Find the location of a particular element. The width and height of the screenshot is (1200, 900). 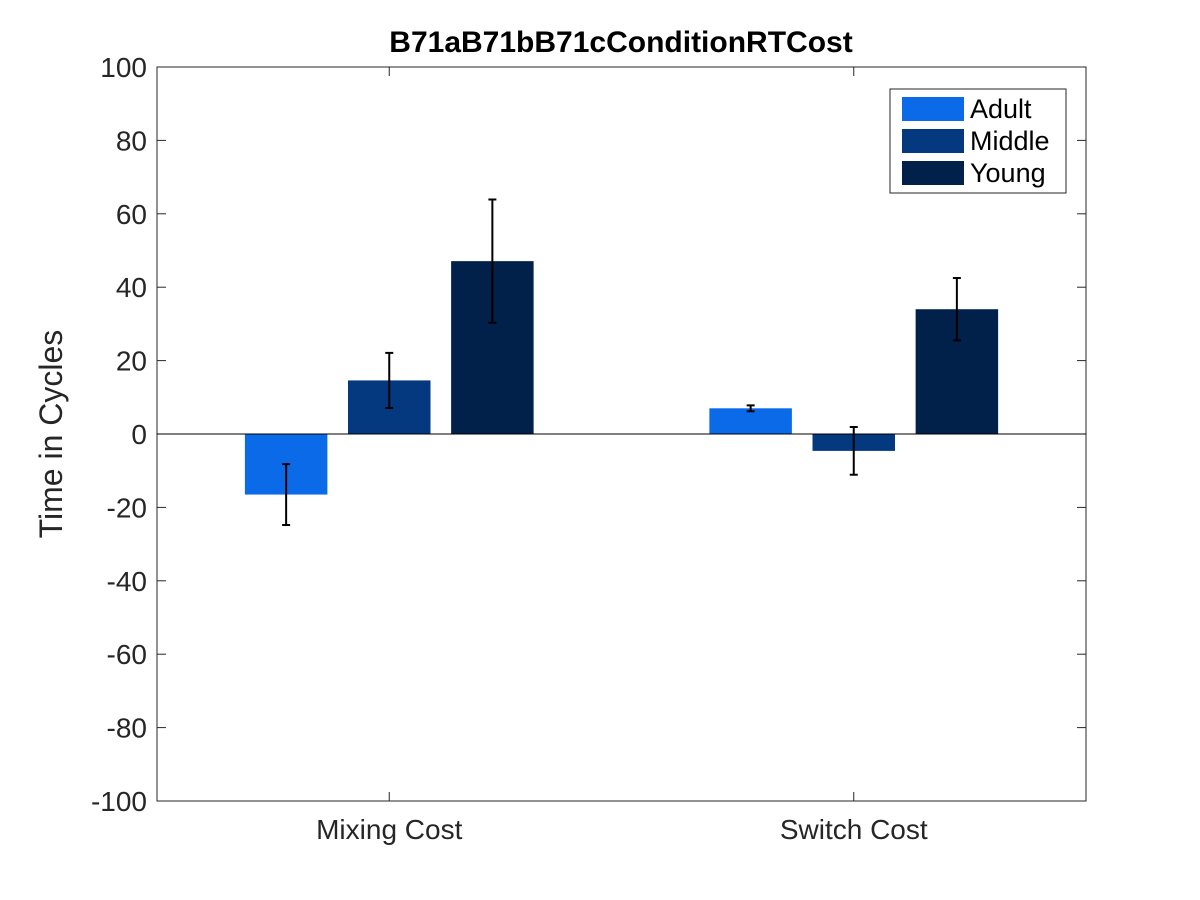

legend-swatch-adult is located at coordinates (933, 109).